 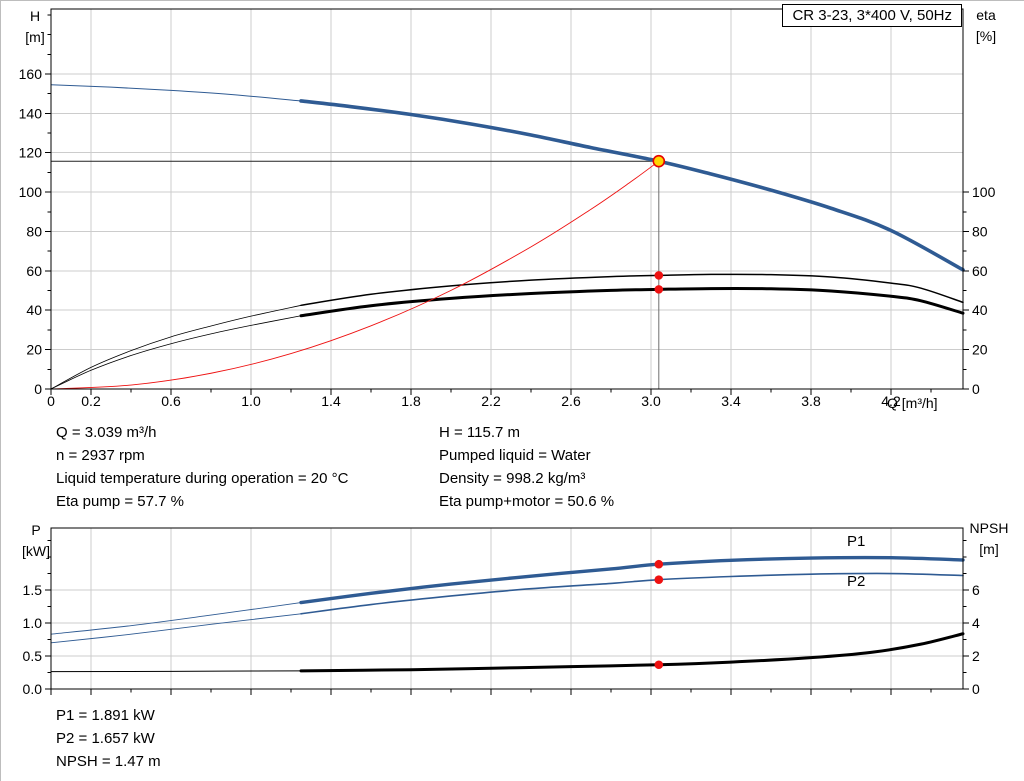 What do you see at coordinates (36, 541) in the screenshot?
I see `p-axis-corner-label: P [kW]` at bounding box center [36, 541].